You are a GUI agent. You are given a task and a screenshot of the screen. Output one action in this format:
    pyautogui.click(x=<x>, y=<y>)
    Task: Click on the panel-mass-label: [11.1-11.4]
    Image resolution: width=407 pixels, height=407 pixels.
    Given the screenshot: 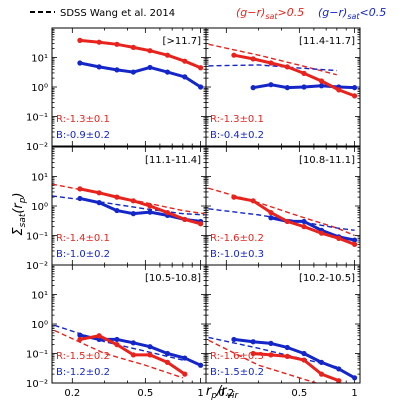 What is the action you would take?
    pyautogui.click(x=173, y=160)
    